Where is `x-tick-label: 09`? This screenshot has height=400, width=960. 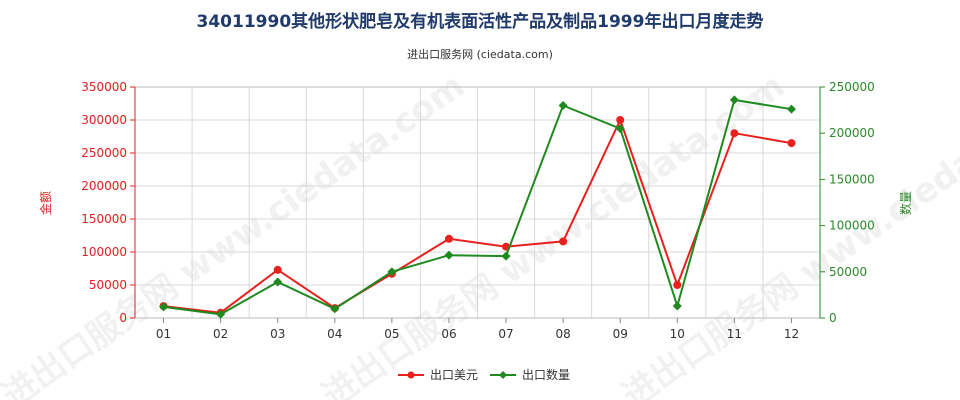 x-tick-label: 09 is located at coordinates (620, 334).